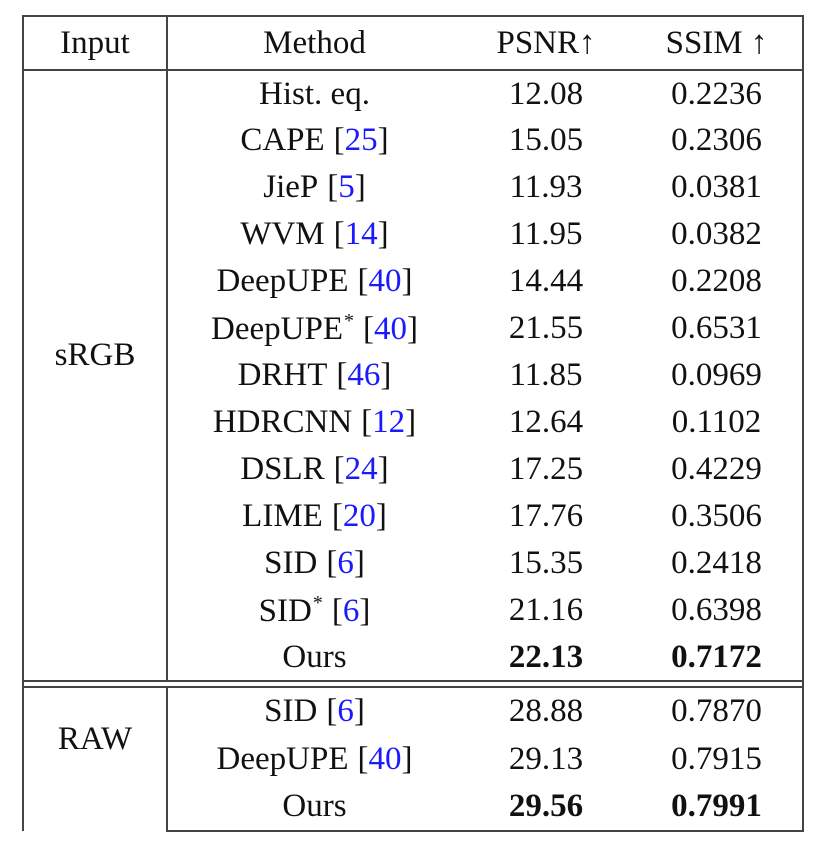 This screenshot has width=824, height=844. What do you see at coordinates (717, 658) in the screenshot?
I see `ssim-cell: 0.7172` at bounding box center [717, 658].